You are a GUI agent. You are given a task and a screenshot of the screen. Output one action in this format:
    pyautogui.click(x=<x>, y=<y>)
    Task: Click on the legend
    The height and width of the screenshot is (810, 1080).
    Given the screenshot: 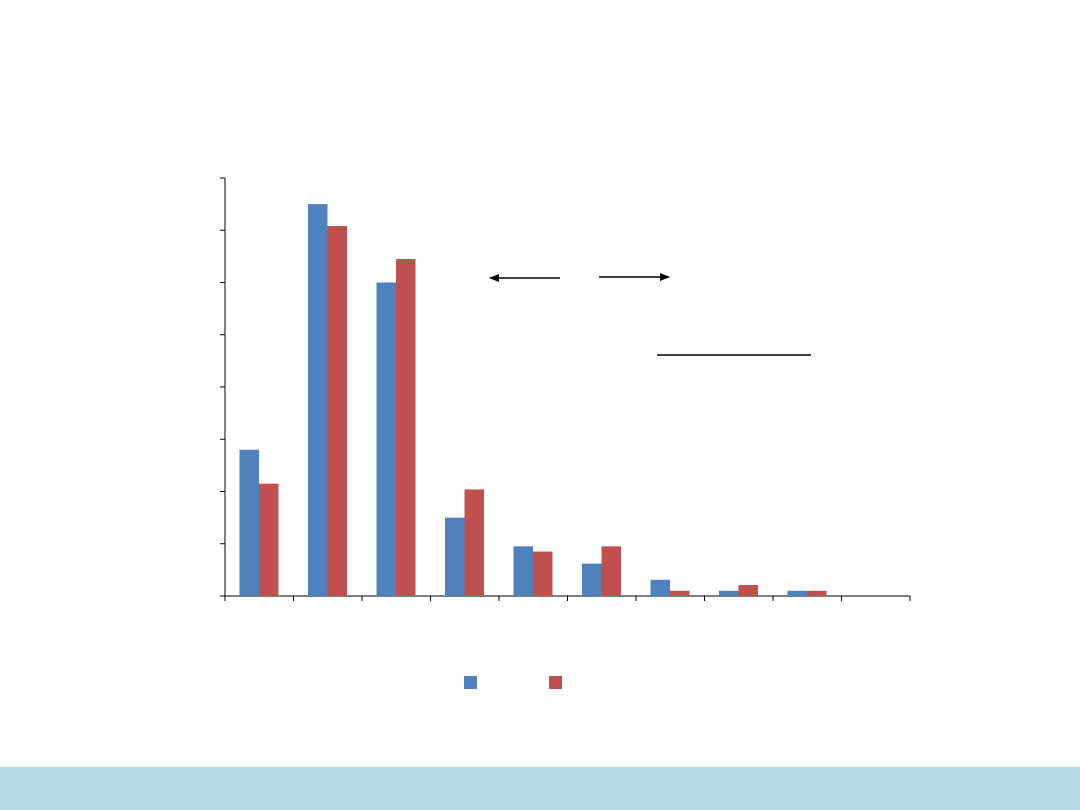 What is the action you would take?
    pyautogui.click(x=513, y=682)
    